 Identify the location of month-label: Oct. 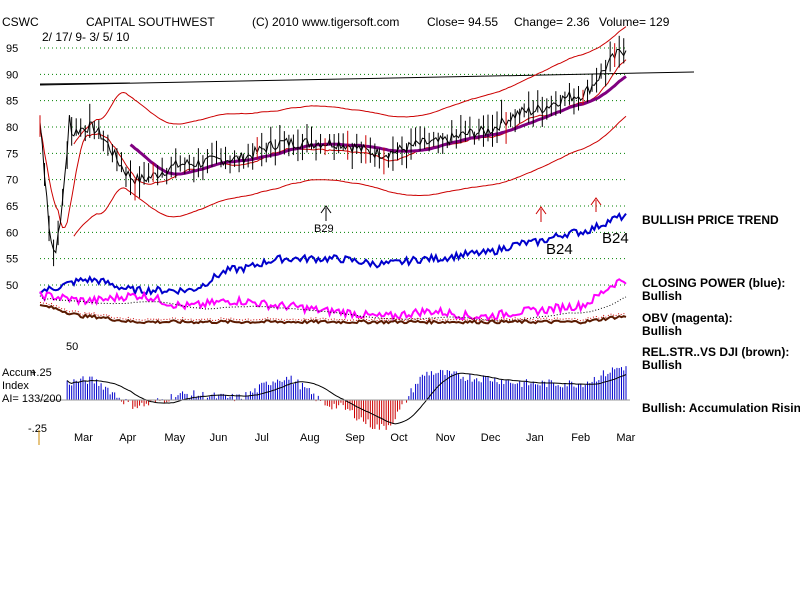
(398, 438).